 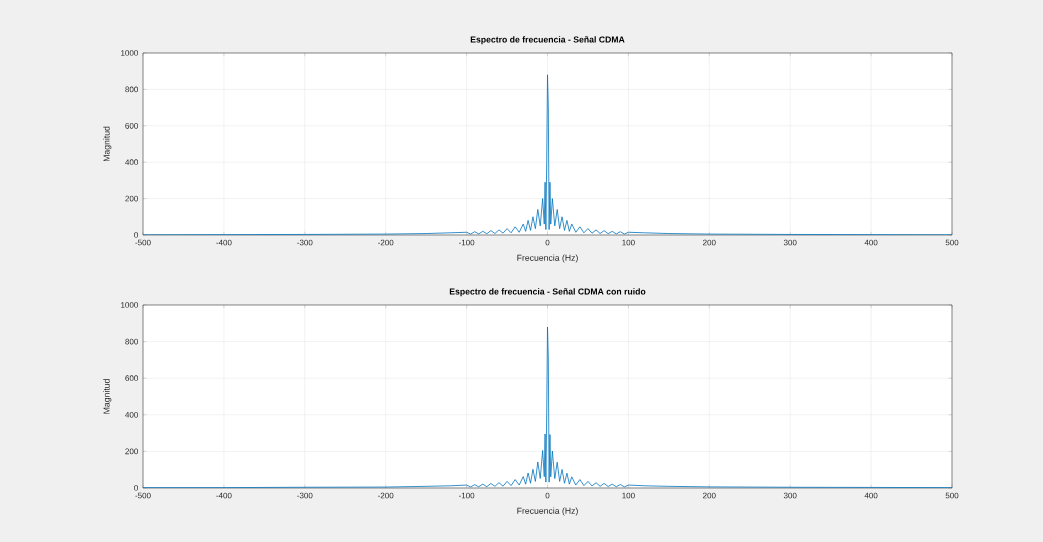 What do you see at coordinates (547, 292) in the screenshot?
I see `chart-title: Espectro de frecuencia - Señal CDMA con ruido` at bounding box center [547, 292].